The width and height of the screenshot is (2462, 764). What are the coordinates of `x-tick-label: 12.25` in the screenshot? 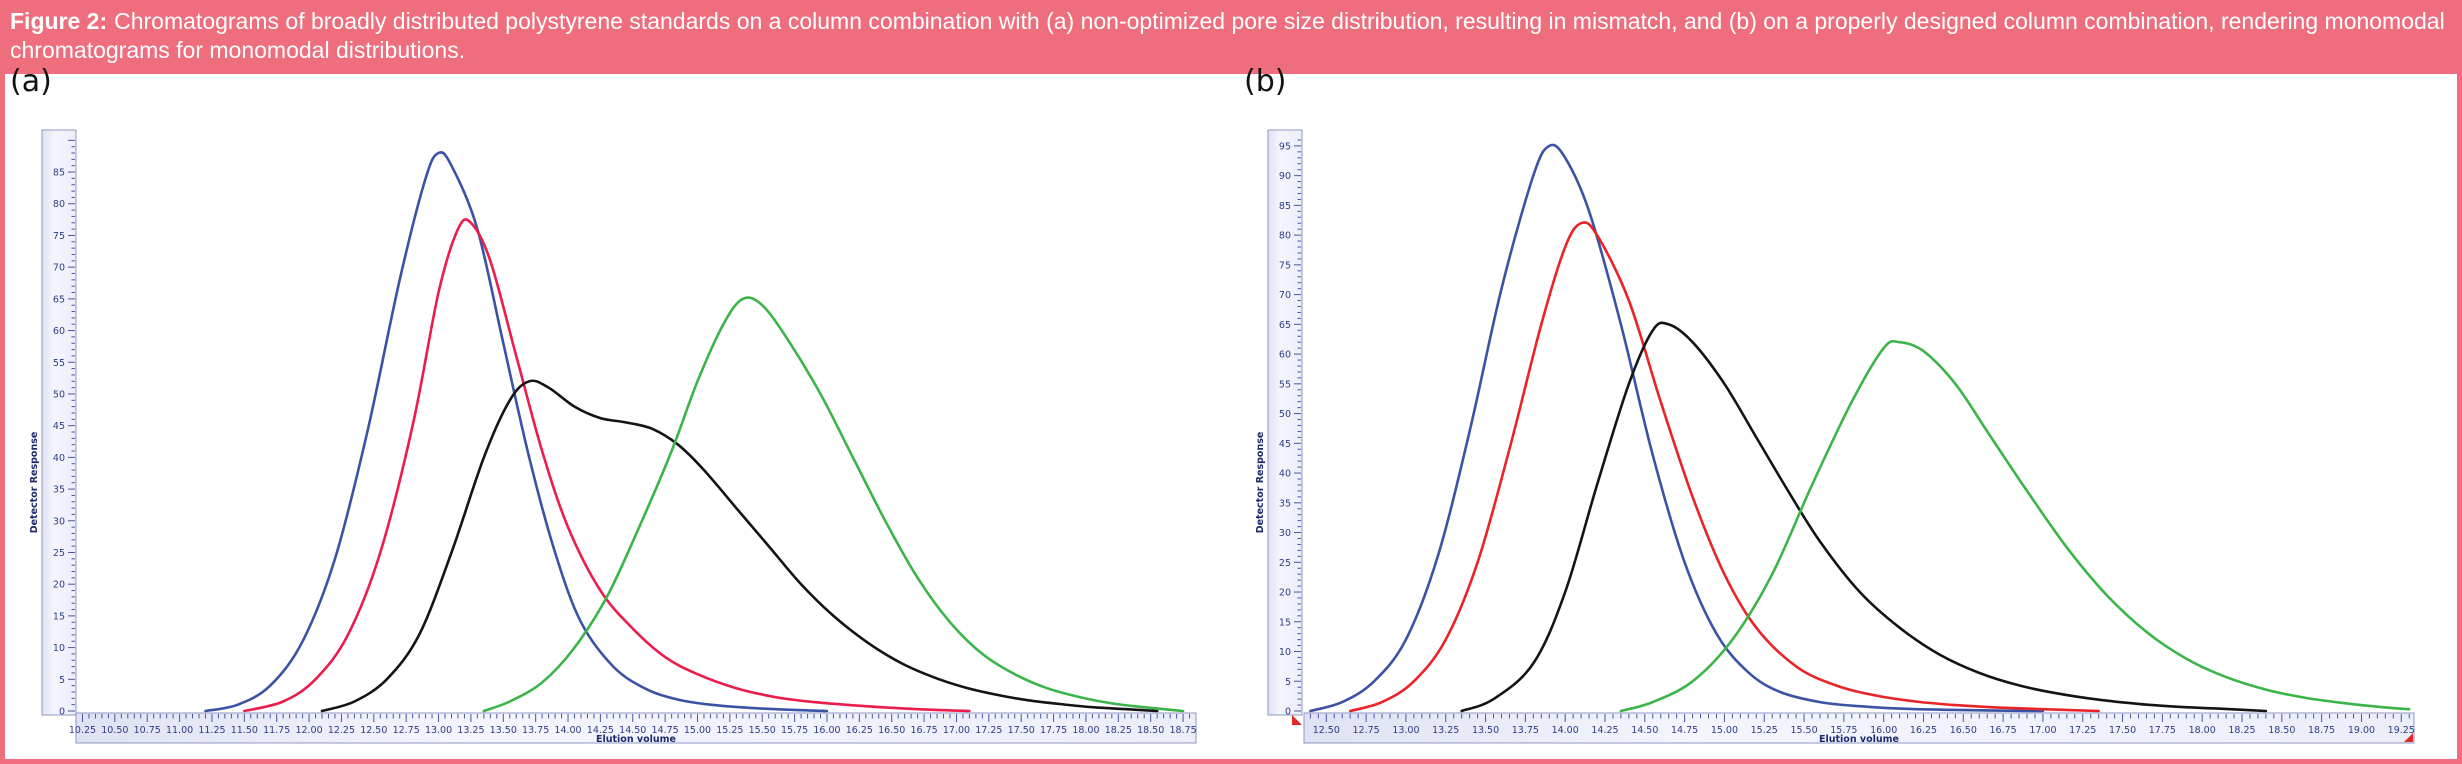 It's located at (341, 730).